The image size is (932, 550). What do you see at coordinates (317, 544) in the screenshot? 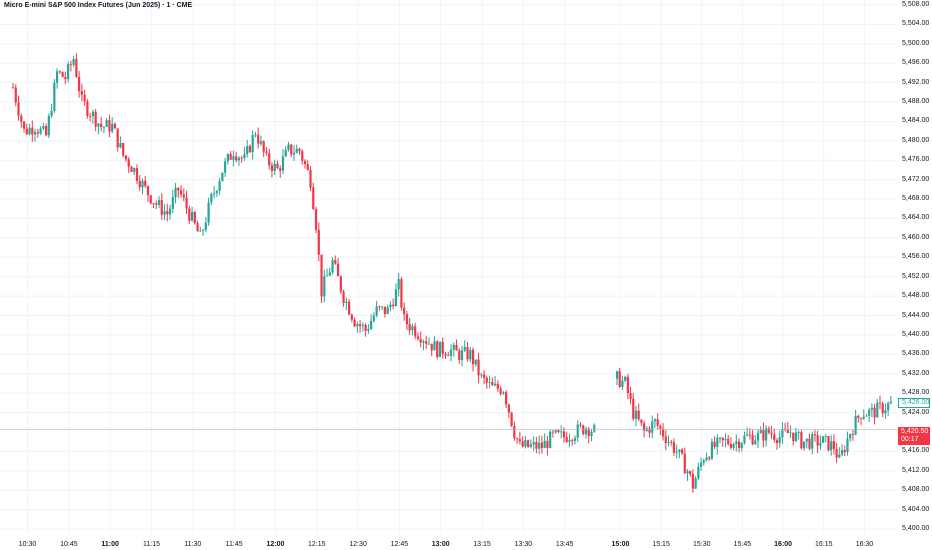
I see `time-tick-label: 12:15` at bounding box center [317, 544].